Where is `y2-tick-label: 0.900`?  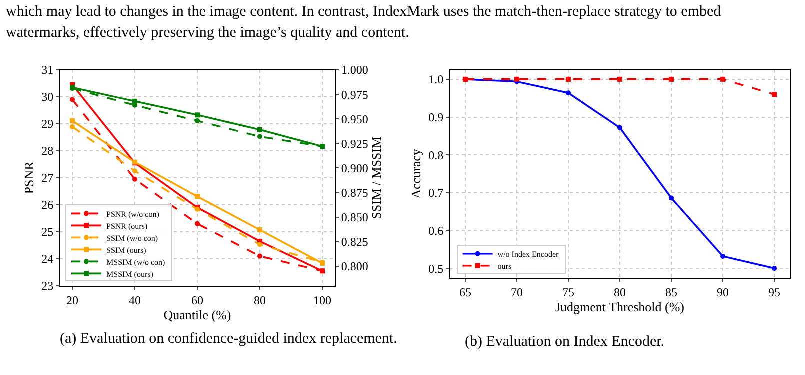 y2-tick-label: 0.900 is located at coordinates (354, 168).